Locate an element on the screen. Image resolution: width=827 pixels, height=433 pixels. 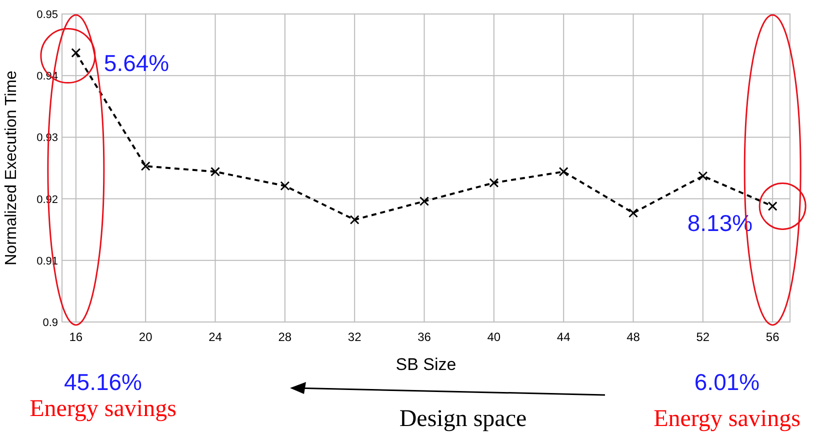
text: 6.01% is located at coordinates (727, 382).